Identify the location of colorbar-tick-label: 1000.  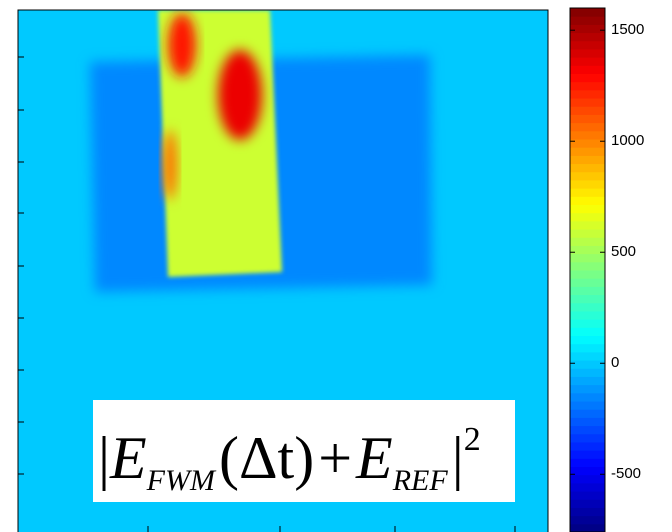
(627, 140).